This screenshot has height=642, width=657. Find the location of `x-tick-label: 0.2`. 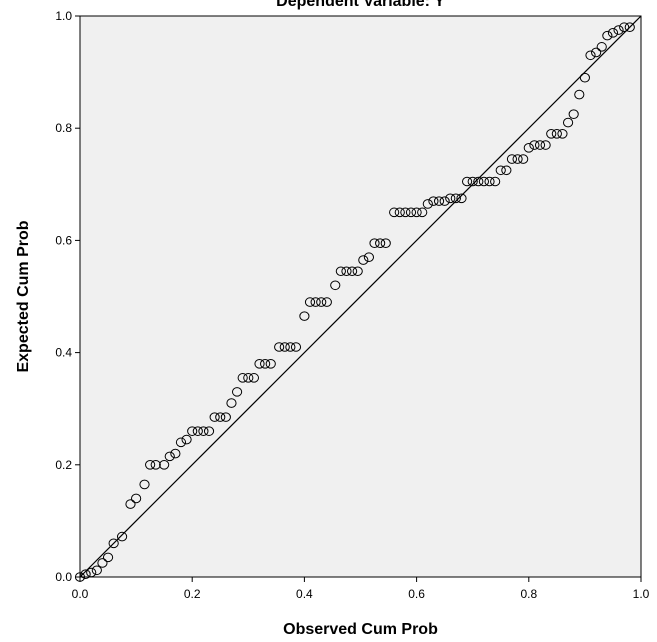

x-tick-label: 0.2 is located at coordinates (192, 594).